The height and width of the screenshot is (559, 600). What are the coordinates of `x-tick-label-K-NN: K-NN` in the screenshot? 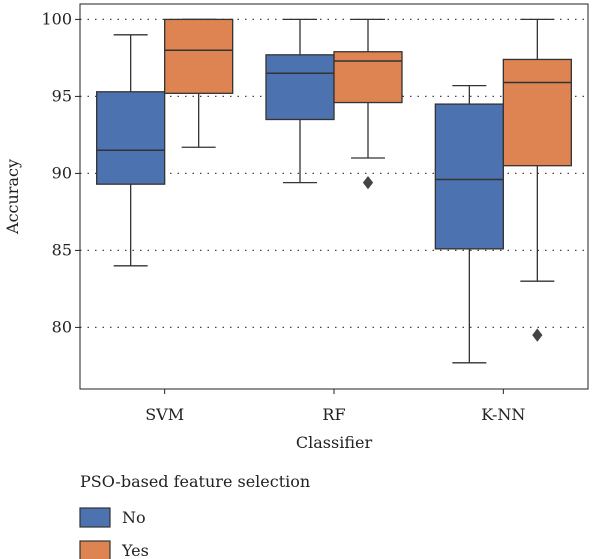 It's located at (503, 414).